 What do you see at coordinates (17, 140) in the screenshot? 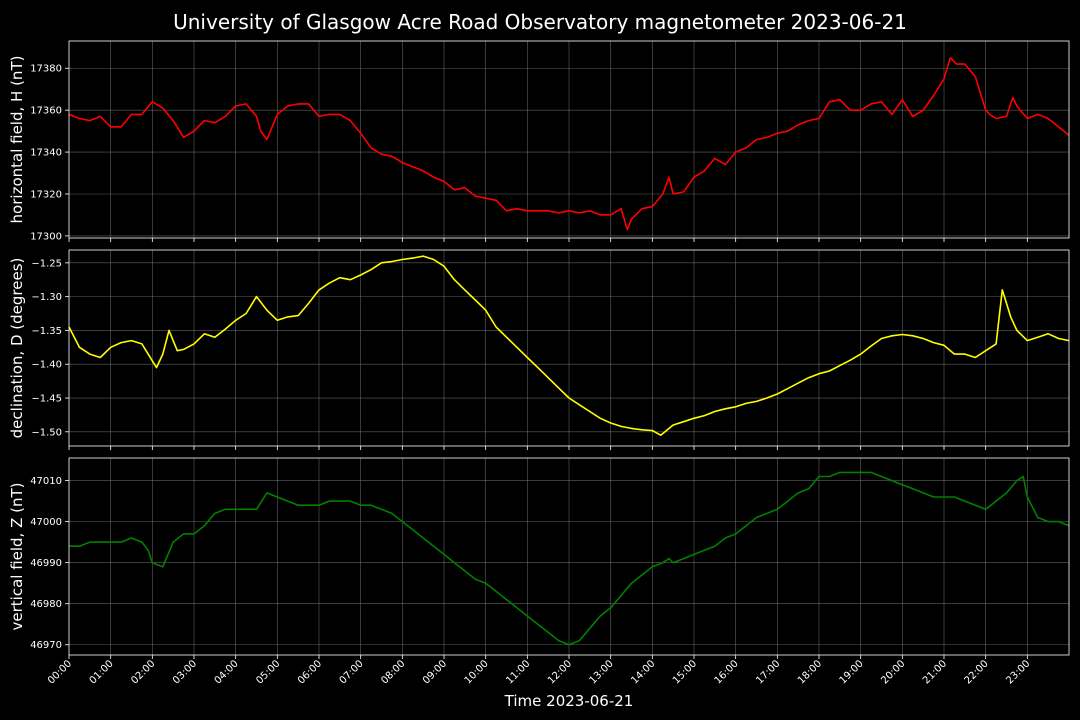
I see `y-axis-label: horizontal field, H (nT)` at bounding box center [17, 140].